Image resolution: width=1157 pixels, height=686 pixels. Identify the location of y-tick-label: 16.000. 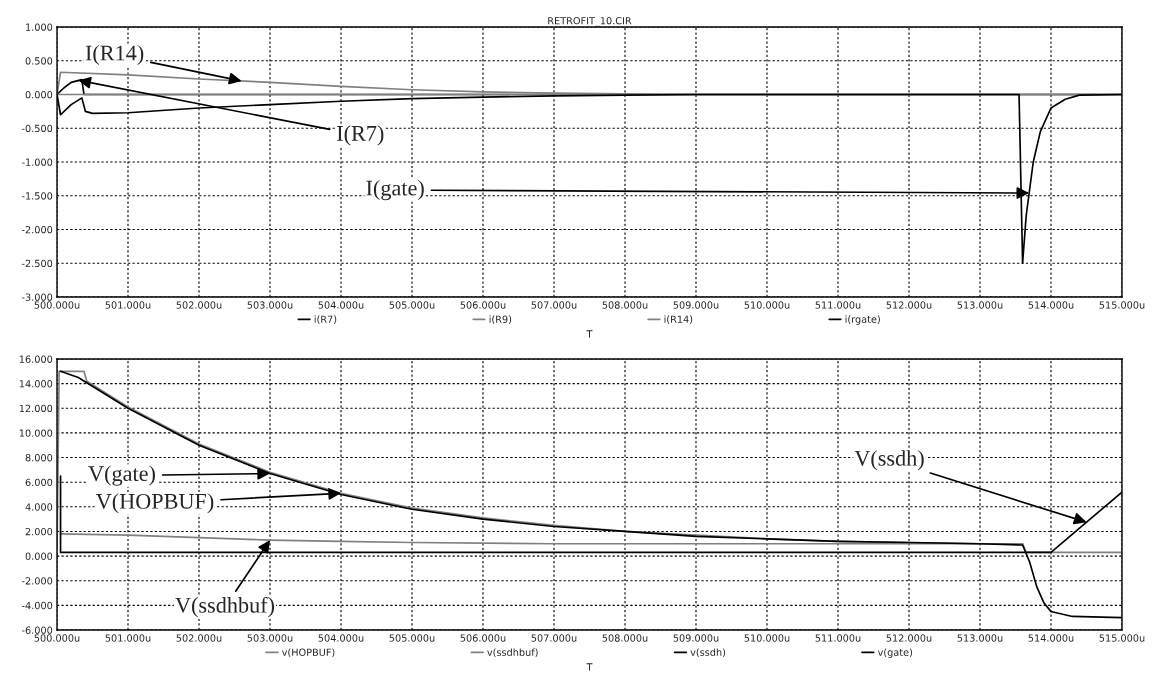
(36, 359).